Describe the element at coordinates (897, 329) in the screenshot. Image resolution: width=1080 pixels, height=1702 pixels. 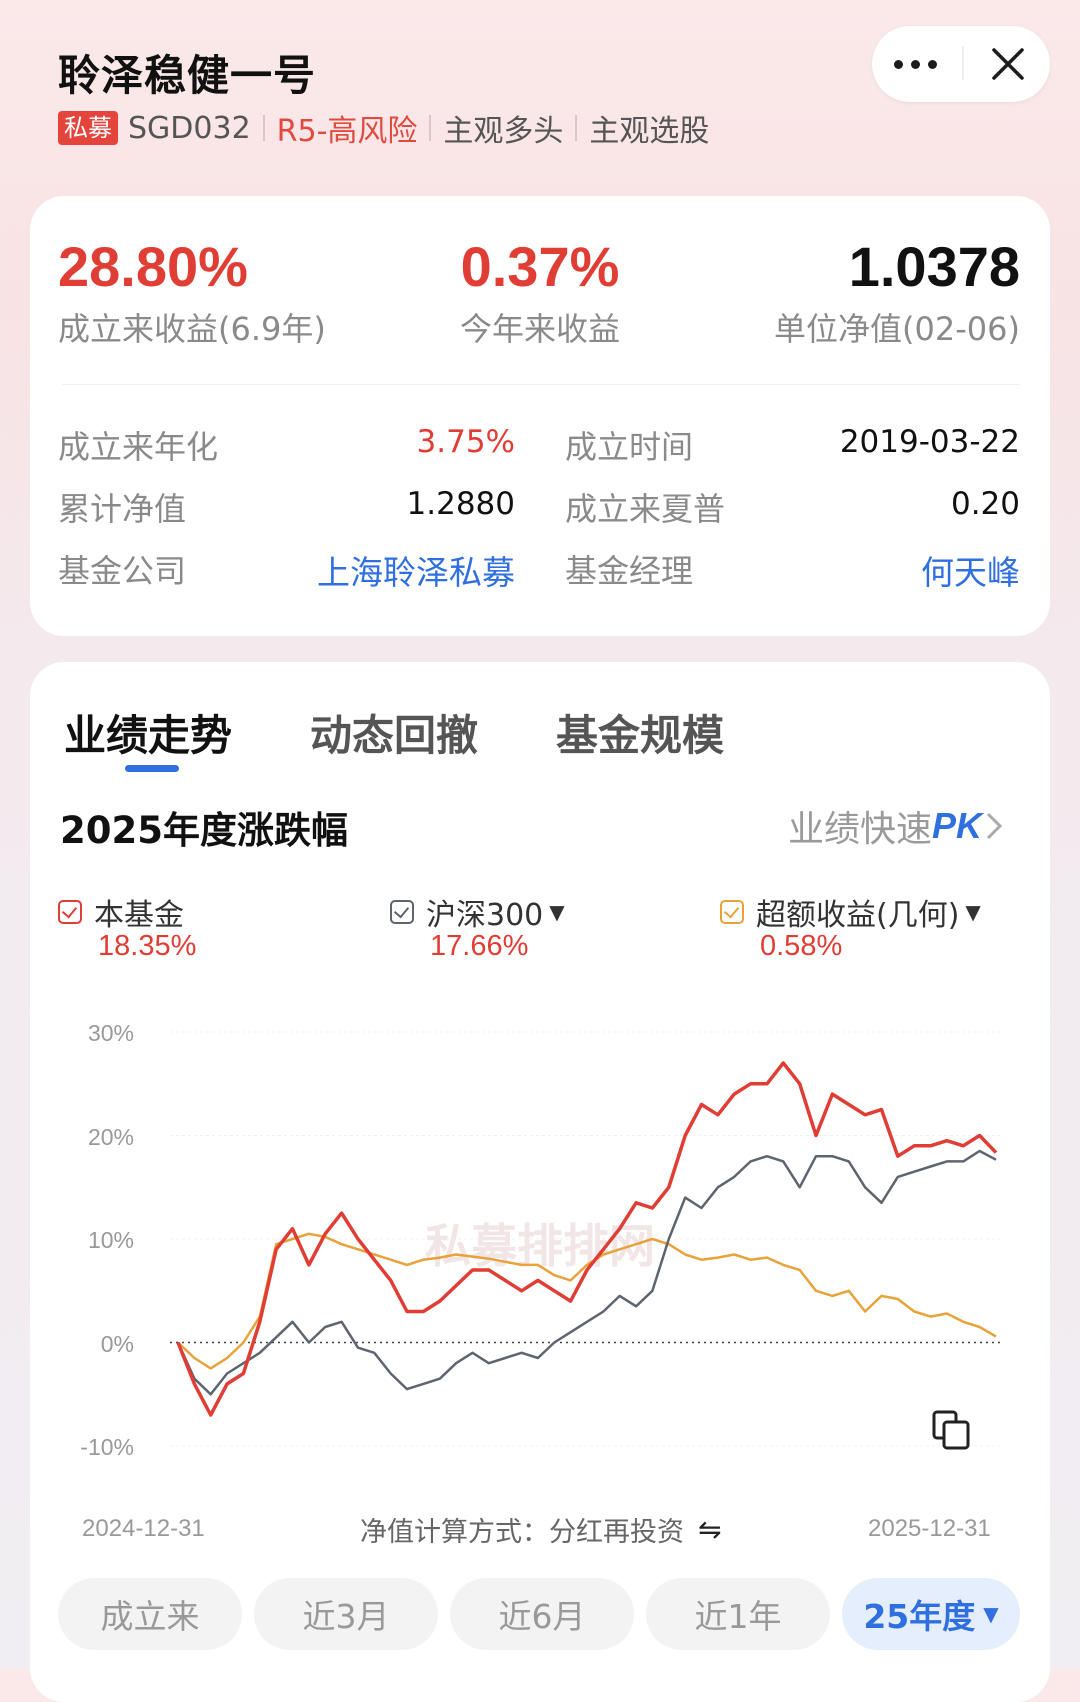
I see `unit-nav-label: 单位净值(02-06)` at that location.